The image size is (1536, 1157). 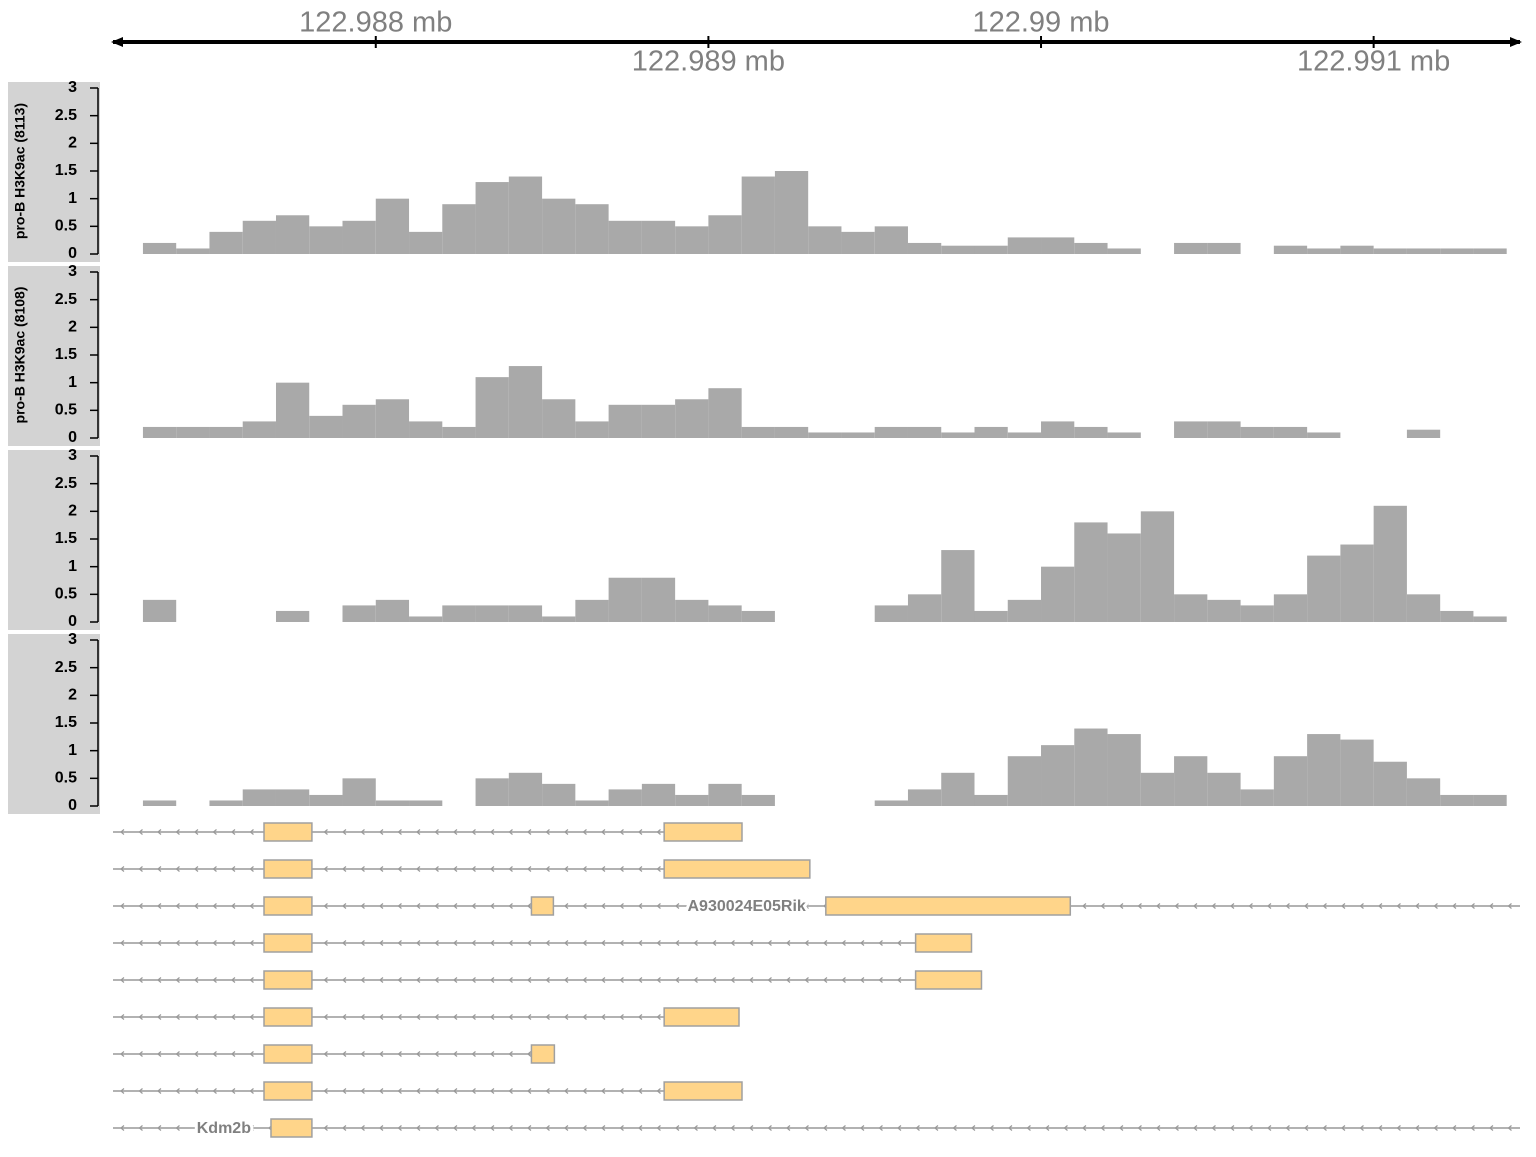 What do you see at coordinates (66, 115) in the screenshot?
I see `y-tick-label: 2.5` at bounding box center [66, 115].